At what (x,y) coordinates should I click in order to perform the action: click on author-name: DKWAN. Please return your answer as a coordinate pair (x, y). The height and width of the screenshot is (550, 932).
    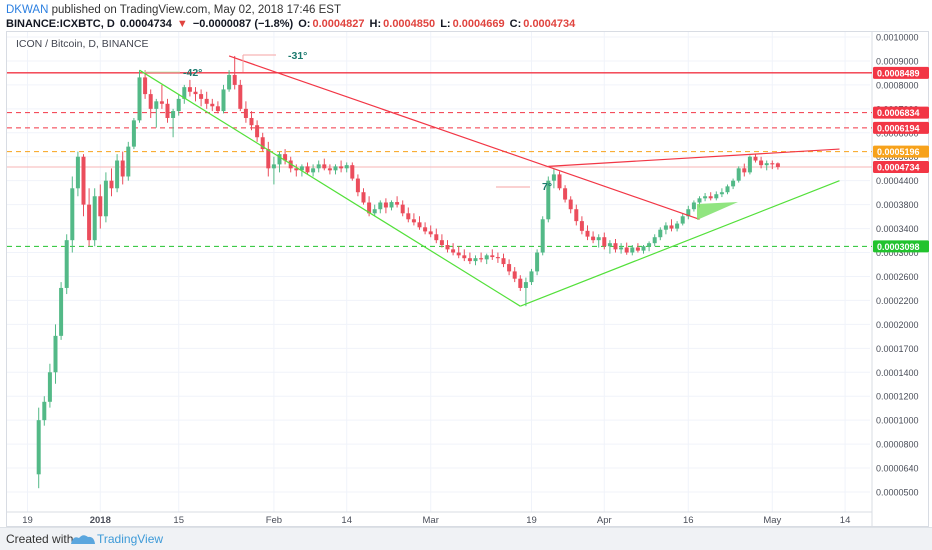
    Looking at the image, I should click on (27, 10).